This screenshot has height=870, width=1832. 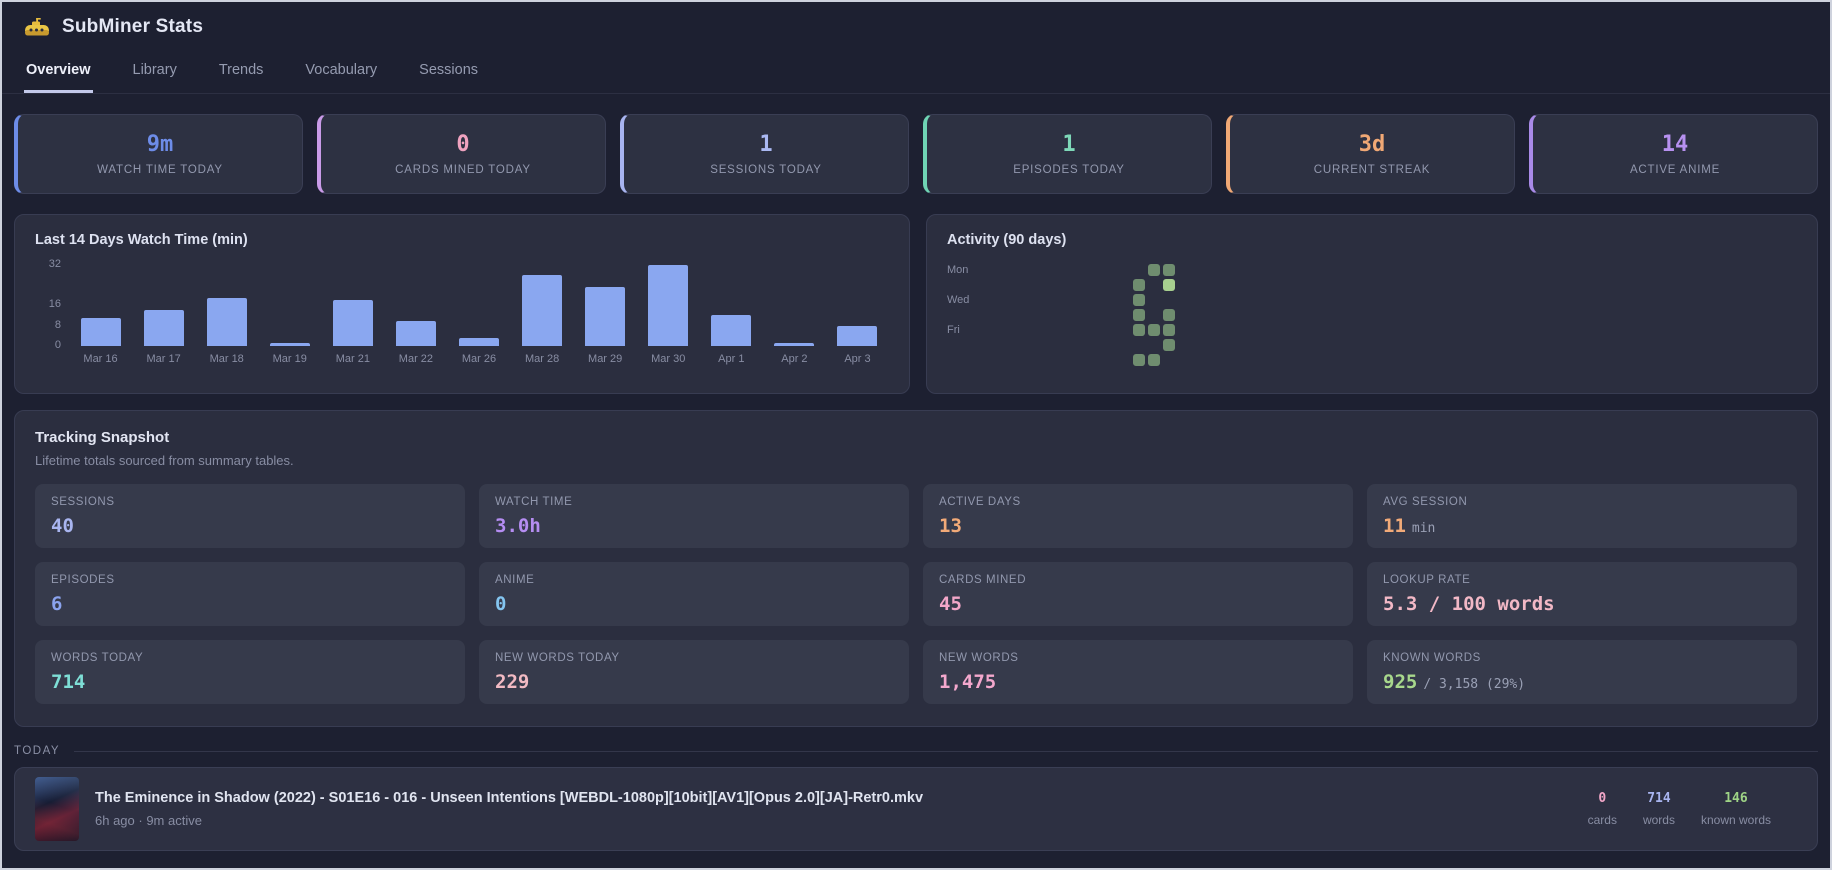 What do you see at coordinates (916, 742) in the screenshot?
I see `today-header: TODAY` at bounding box center [916, 742].